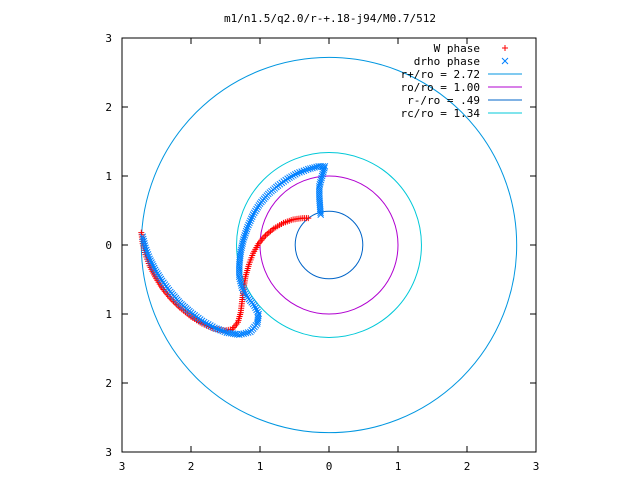 Image resolution: width=640 pixels, height=480 pixels. I want to click on legend-marker-plus, so click(505, 48).